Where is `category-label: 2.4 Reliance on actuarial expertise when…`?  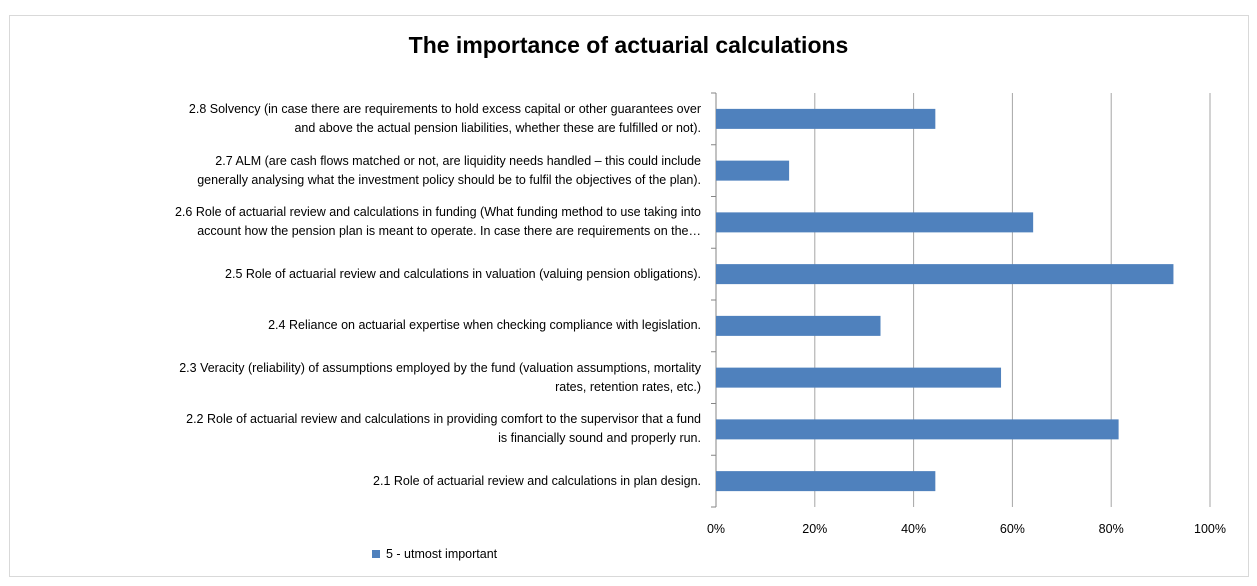
category-label: 2.4 Reliance on actuarial expertise when… is located at coordinates (371, 325).